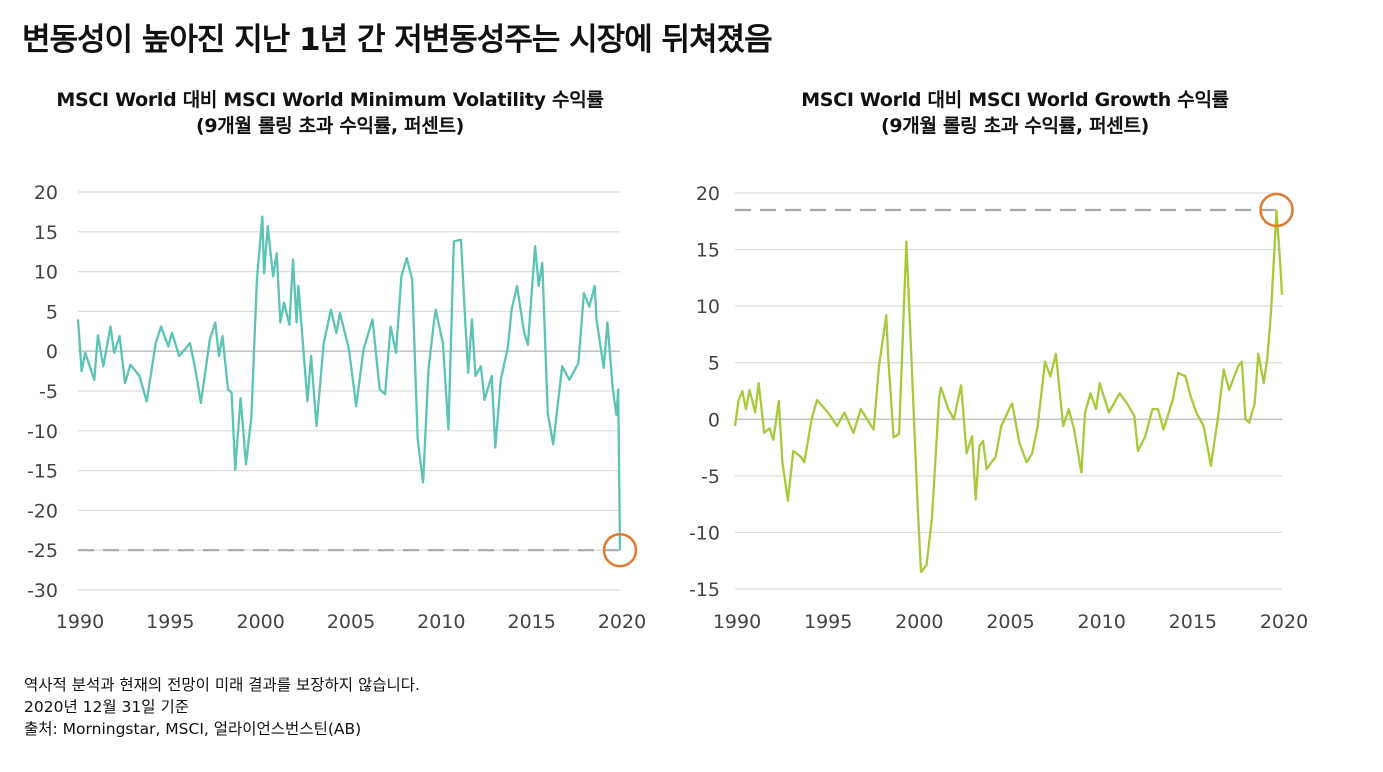 Image resolution: width=1383 pixels, height=772 pixels. I want to click on source-note: 출처: Morningstar, MSCI, 얼라이언스번스틴(AB), so click(193, 729).